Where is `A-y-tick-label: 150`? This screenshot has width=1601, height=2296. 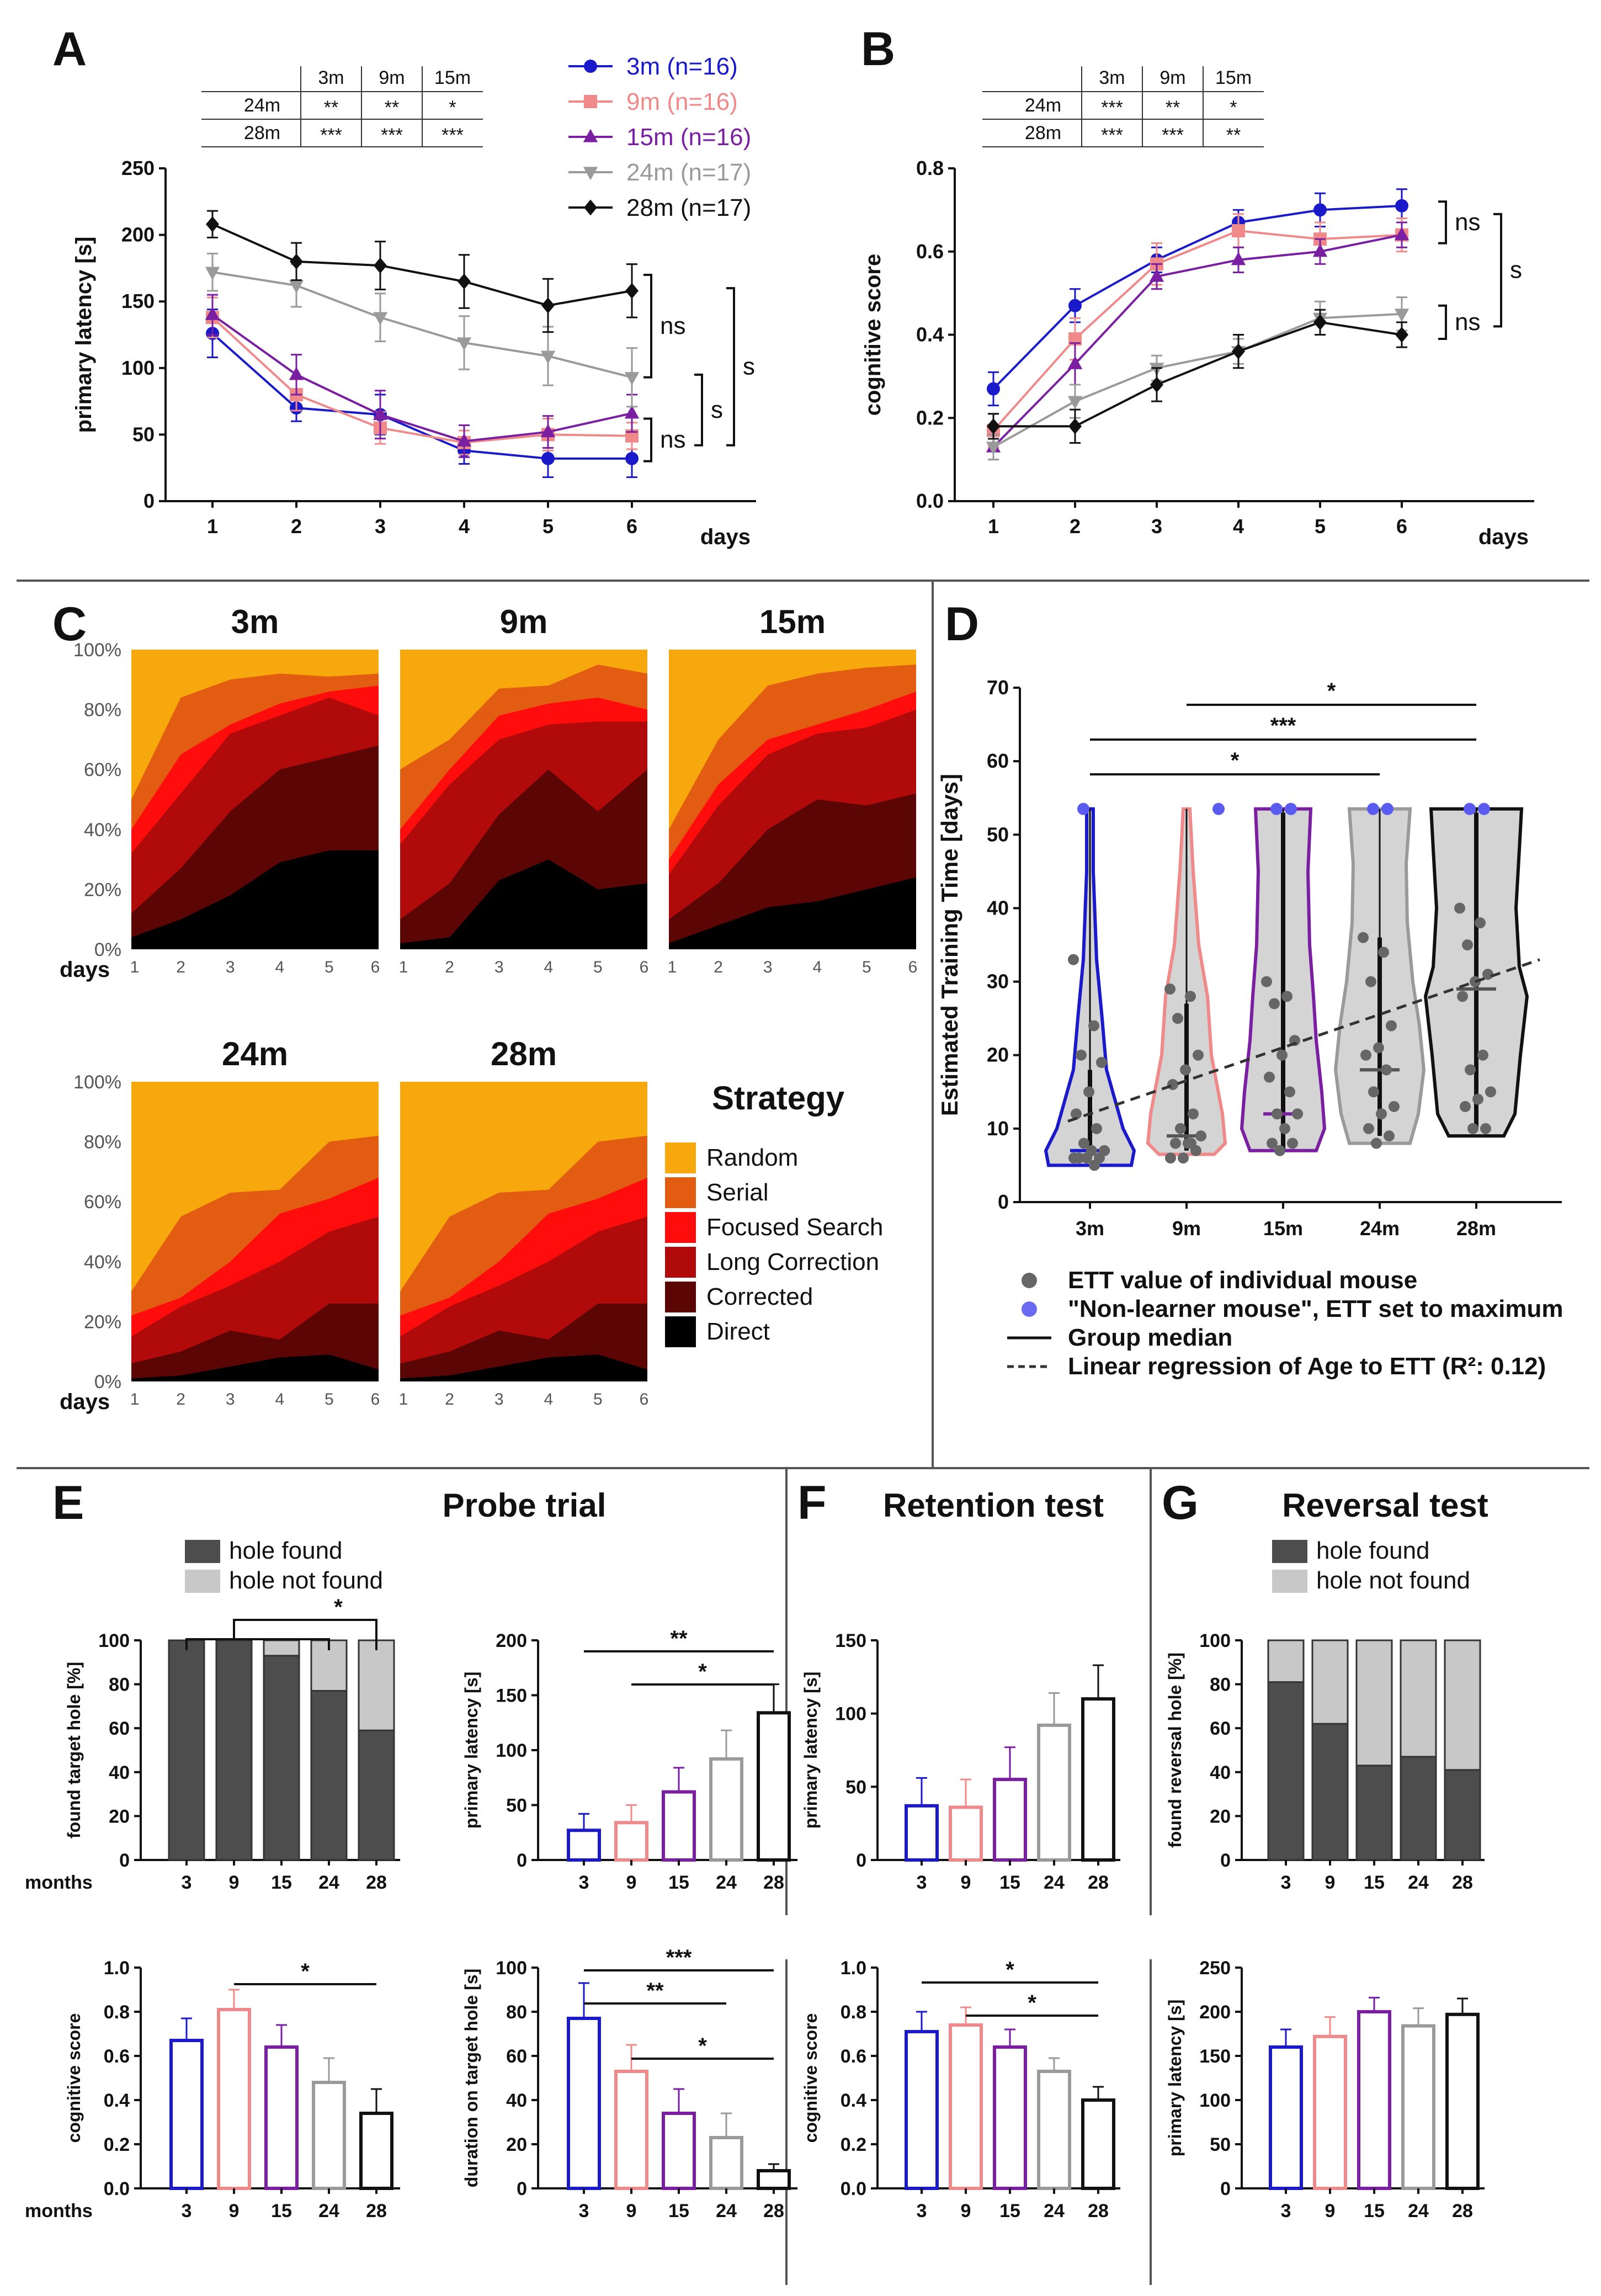 A-y-tick-label: 150 is located at coordinates (138, 301).